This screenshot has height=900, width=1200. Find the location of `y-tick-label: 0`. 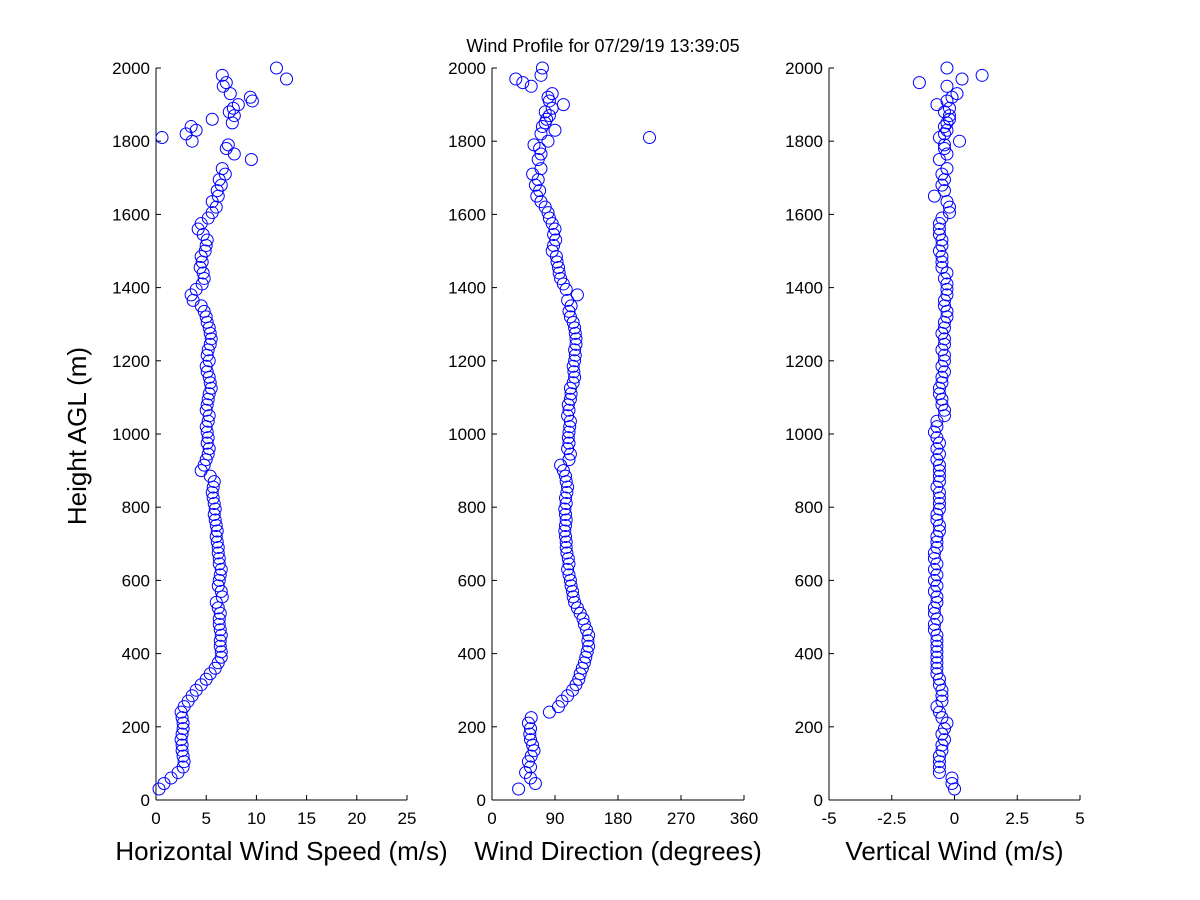

y-tick-label: 0 is located at coordinates (145, 800).